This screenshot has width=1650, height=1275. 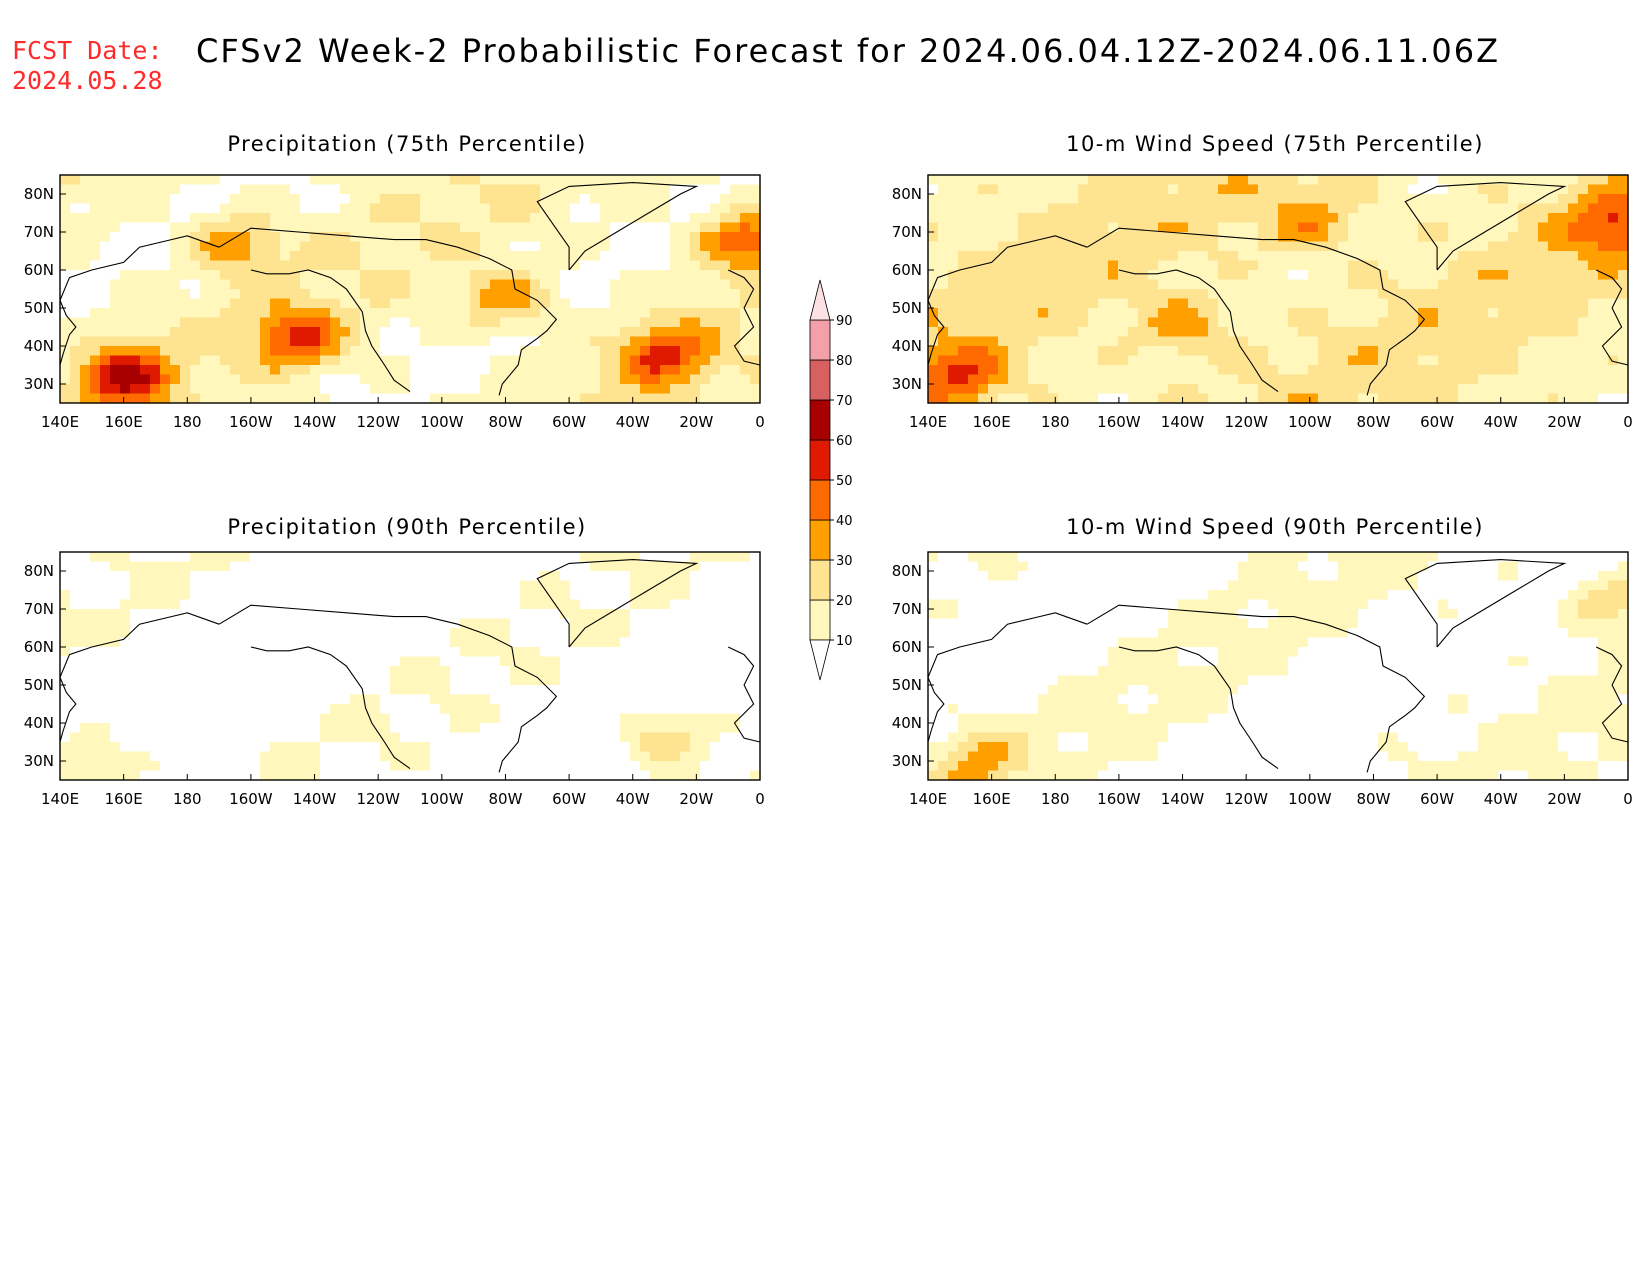 I want to click on forecast-date-block: FCST Date: 2024.05.28, so click(x=87, y=66).